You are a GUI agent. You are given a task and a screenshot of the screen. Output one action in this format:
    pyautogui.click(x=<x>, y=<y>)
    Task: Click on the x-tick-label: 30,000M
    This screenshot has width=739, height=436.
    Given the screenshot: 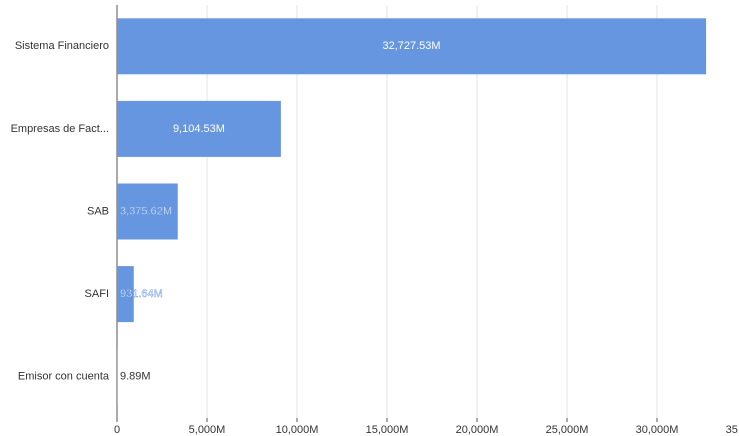 What is the action you would take?
    pyautogui.click(x=657, y=430)
    